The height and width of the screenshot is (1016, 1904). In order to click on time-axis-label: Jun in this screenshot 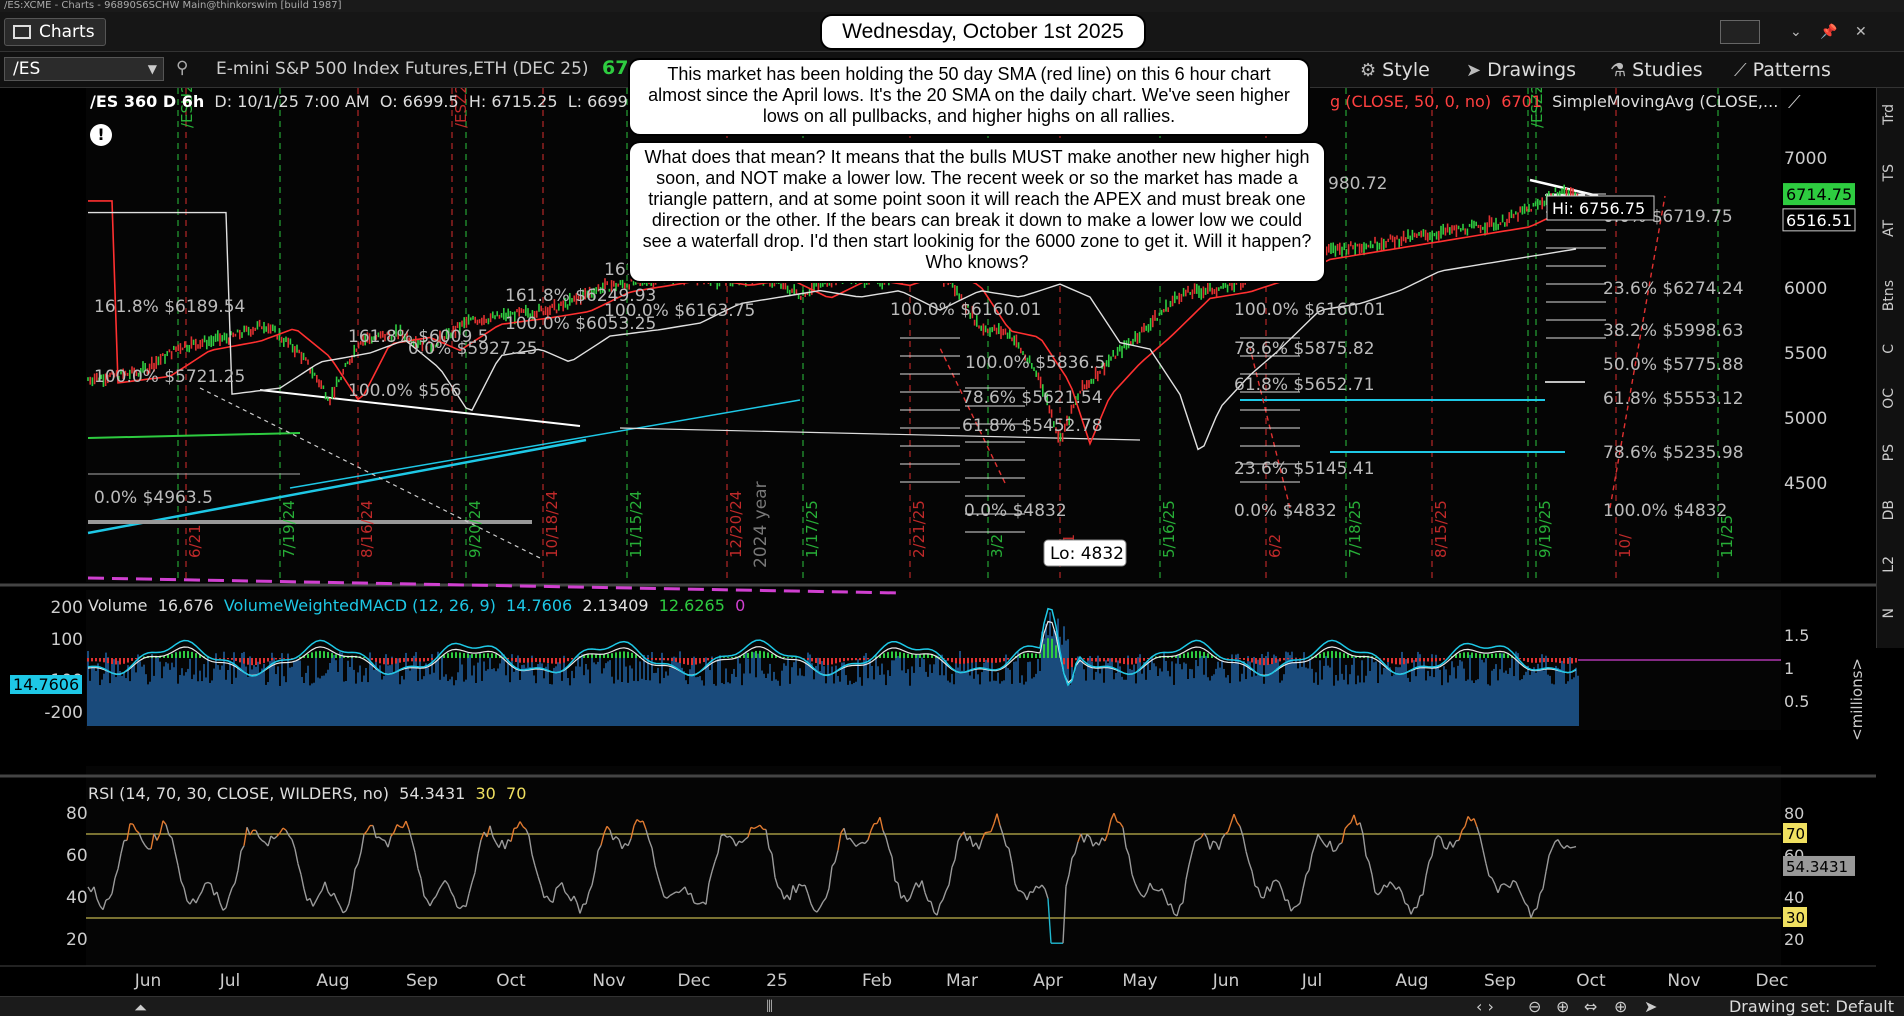, I will do `click(1226, 981)`.